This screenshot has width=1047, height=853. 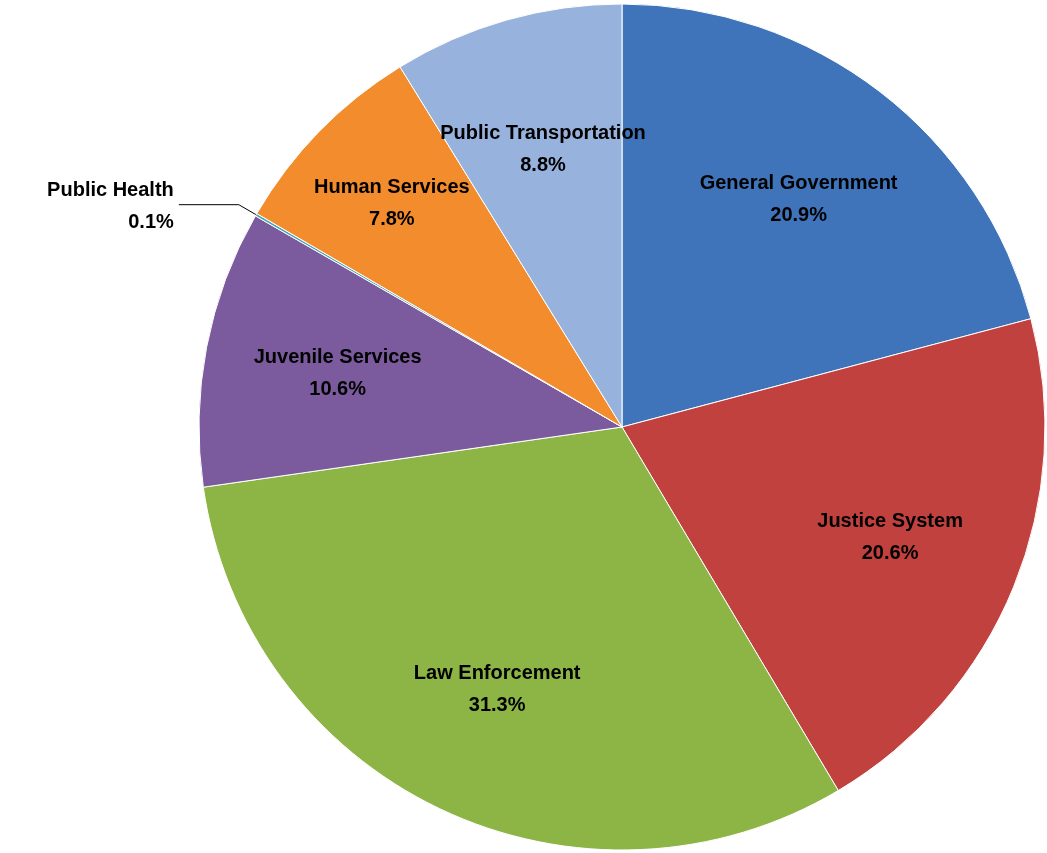 What do you see at coordinates (497, 672) in the screenshot?
I see `slice-label: Law Enforcement` at bounding box center [497, 672].